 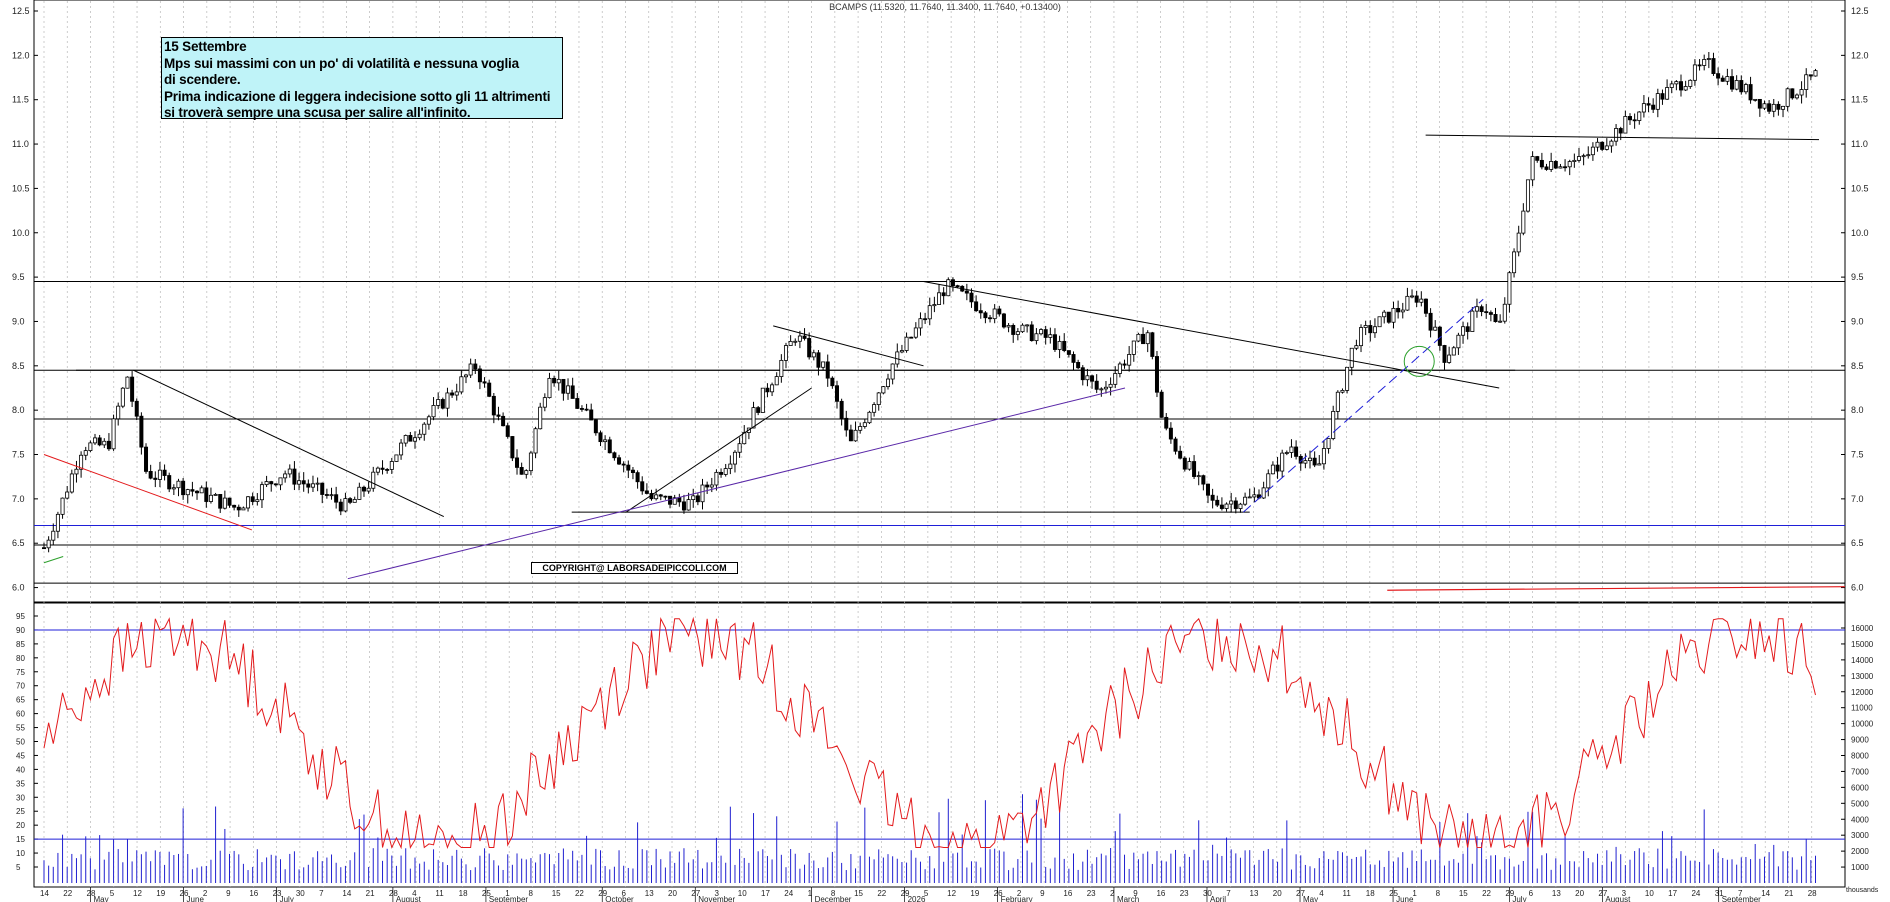 I want to click on y-tick-left: 11.5, so click(x=20, y=100).